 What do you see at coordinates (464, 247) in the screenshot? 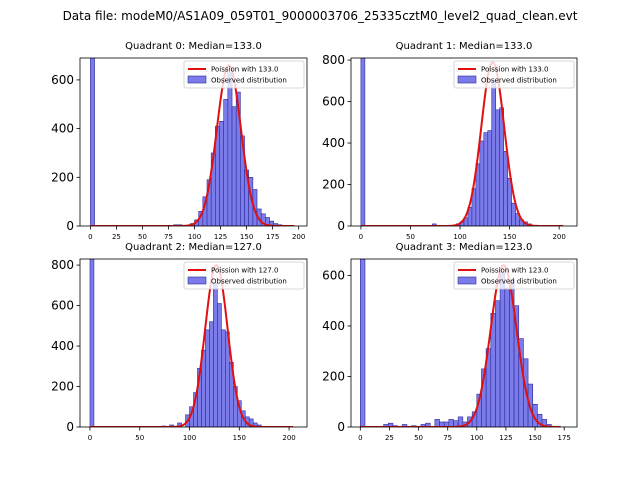
I see `panel-title: Quadrant 3: Median=123.0` at bounding box center [464, 247].